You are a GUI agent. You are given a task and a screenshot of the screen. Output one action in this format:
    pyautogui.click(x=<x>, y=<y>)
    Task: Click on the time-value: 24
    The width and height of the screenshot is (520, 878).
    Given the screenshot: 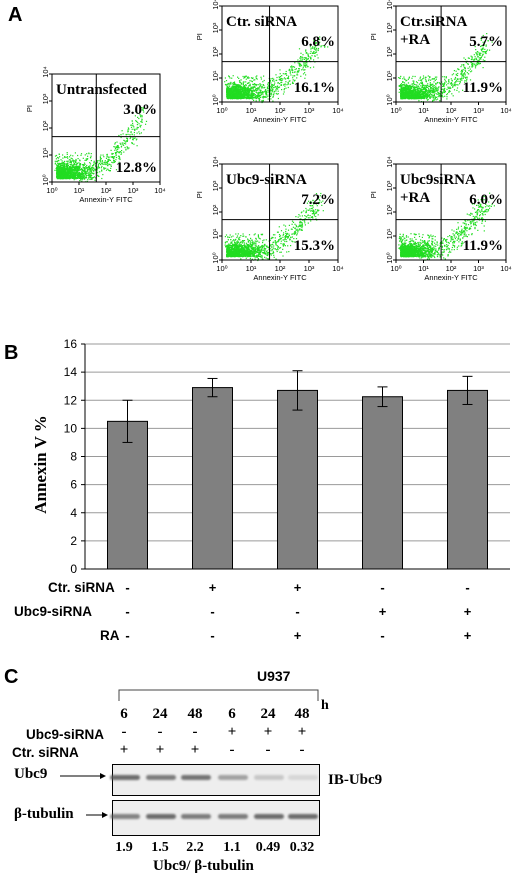 What is the action you would take?
    pyautogui.click(x=160, y=714)
    